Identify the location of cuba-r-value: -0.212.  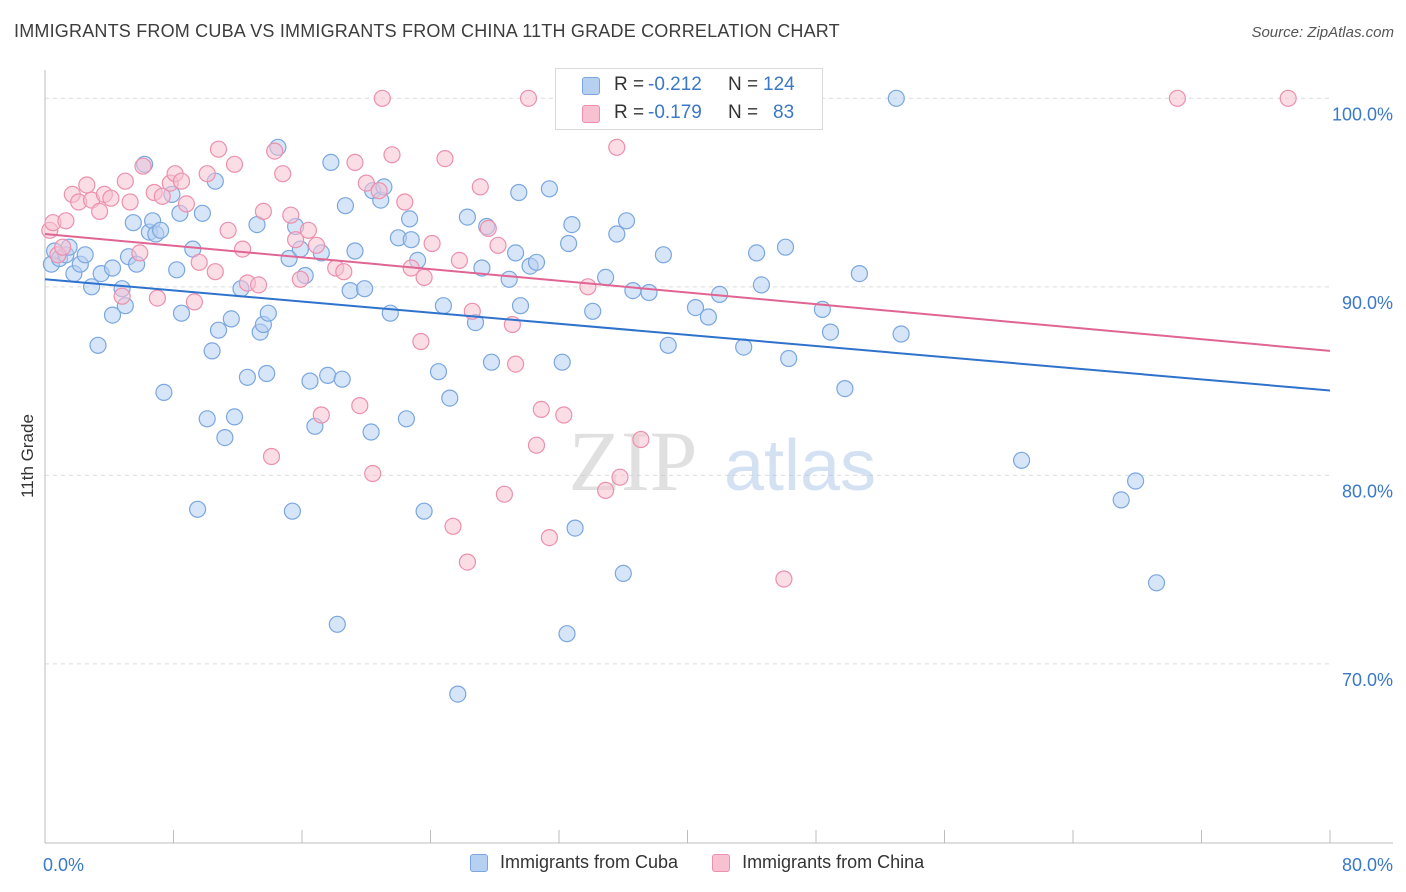
(675, 84).